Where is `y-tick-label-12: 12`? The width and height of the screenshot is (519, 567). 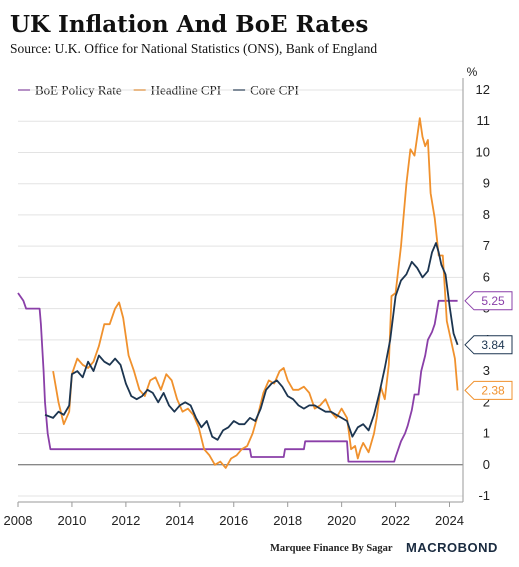
y-tick-label-12: 12 is located at coordinates (483, 89).